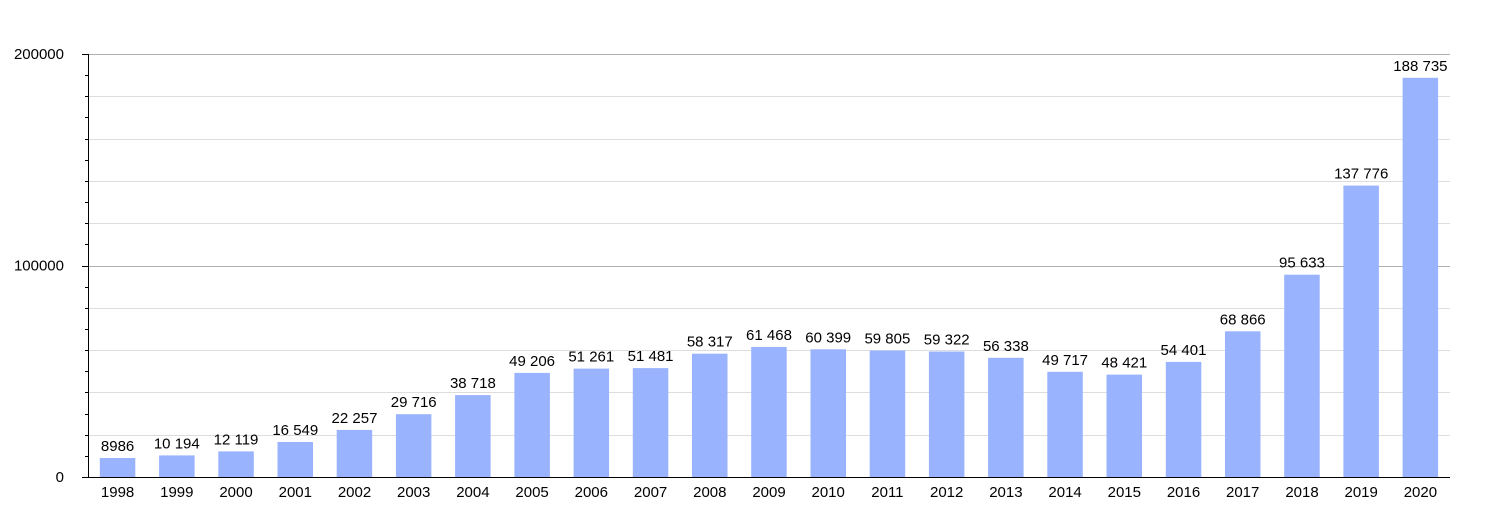 The width and height of the screenshot is (1500, 529). I want to click on data-label: 10 194, so click(177, 443).